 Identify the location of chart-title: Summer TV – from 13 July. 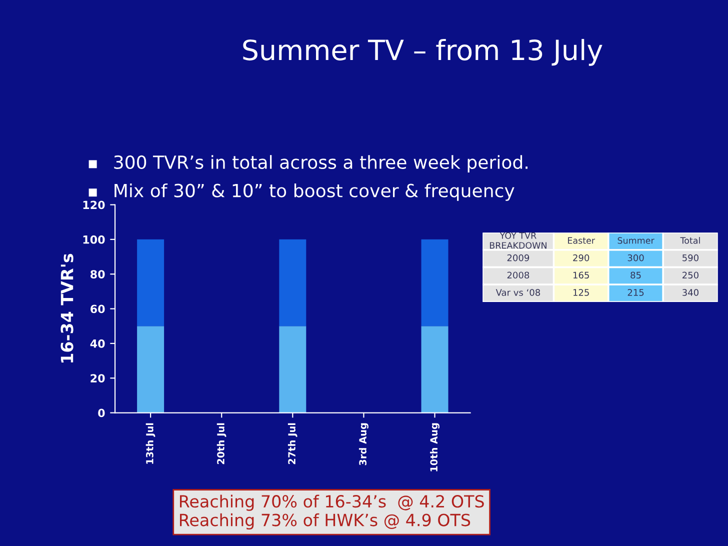
(422, 52).